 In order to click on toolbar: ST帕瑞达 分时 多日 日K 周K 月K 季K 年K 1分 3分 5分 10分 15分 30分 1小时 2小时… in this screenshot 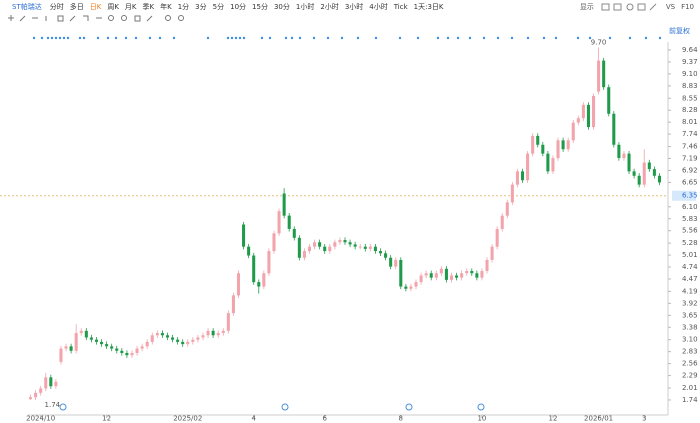, I will do `click(350, 7)`.